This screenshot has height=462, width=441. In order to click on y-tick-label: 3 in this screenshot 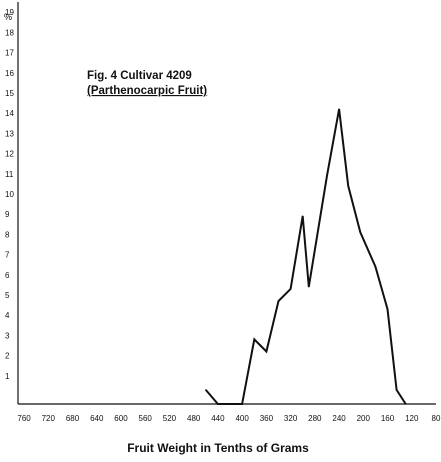, I will do `click(7, 335)`.